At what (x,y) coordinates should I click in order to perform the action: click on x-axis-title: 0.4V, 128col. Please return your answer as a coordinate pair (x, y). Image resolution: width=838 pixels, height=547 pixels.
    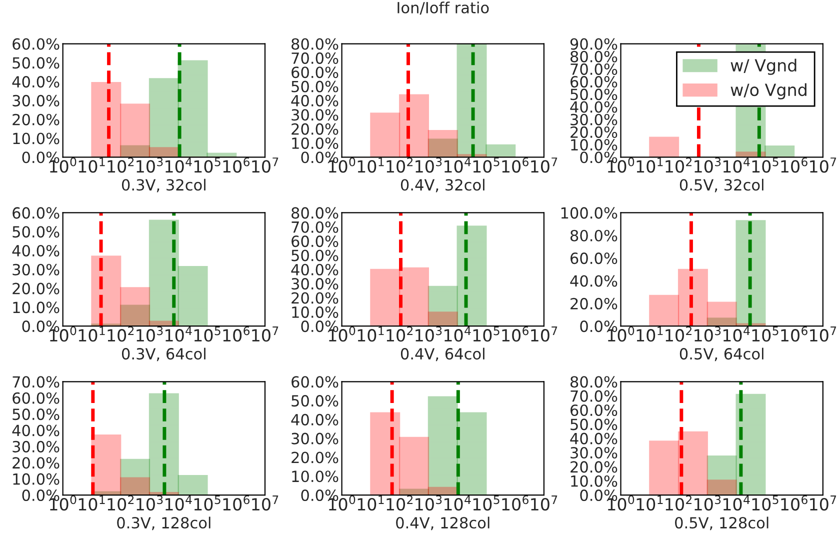
    Looking at the image, I should click on (443, 523).